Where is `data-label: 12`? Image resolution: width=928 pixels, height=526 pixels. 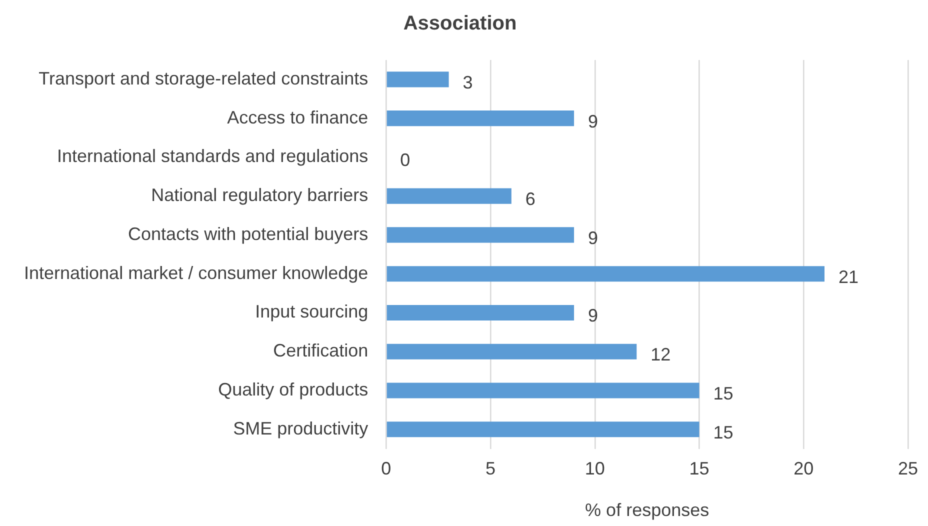
data-label: 12 is located at coordinates (660, 354).